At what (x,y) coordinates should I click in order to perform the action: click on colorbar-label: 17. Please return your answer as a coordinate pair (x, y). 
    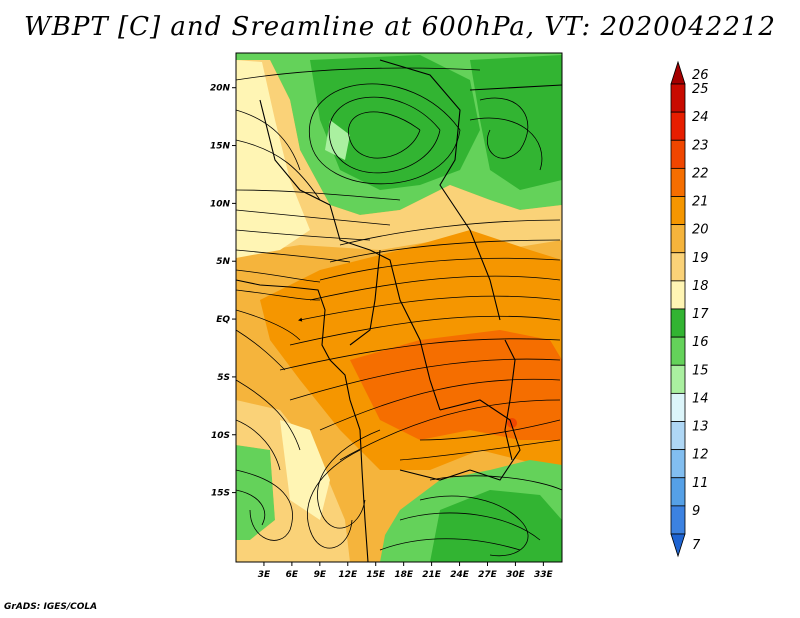
    Looking at the image, I should click on (700, 314).